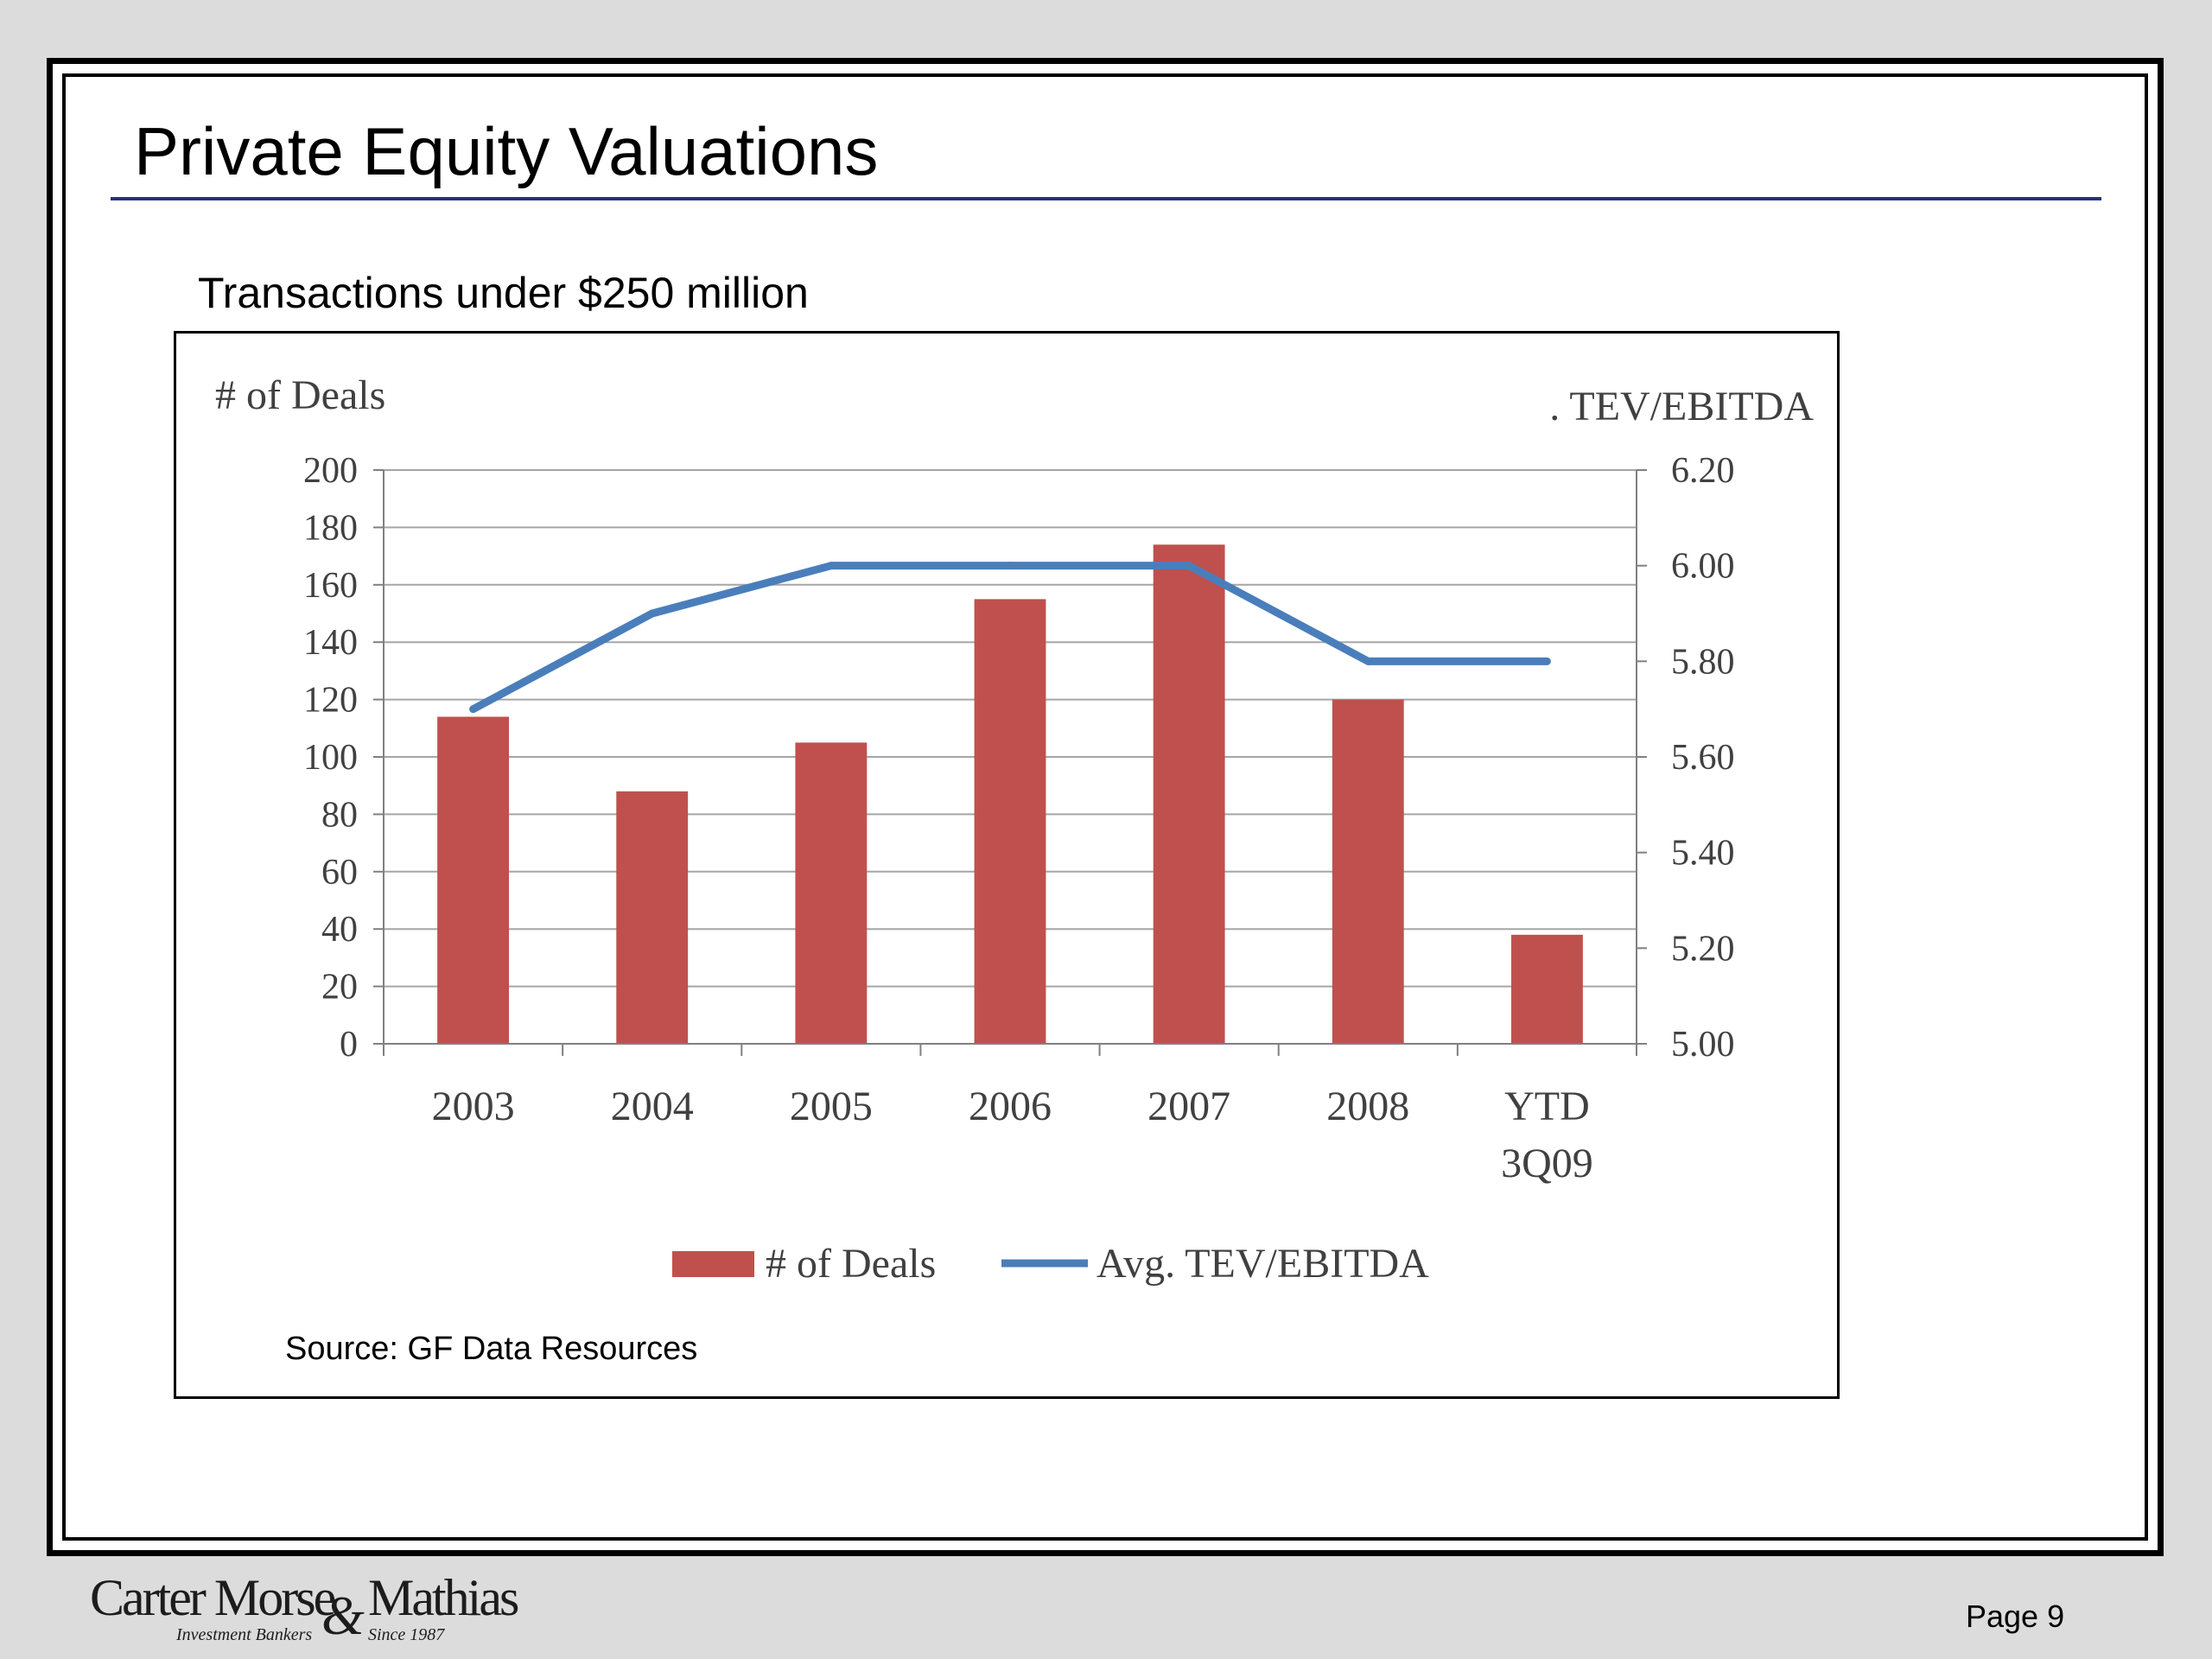 The height and width of the screenshot is (1659, 2212). I want to click on logo-name-left: Carter Morse, so click(213, 1597).